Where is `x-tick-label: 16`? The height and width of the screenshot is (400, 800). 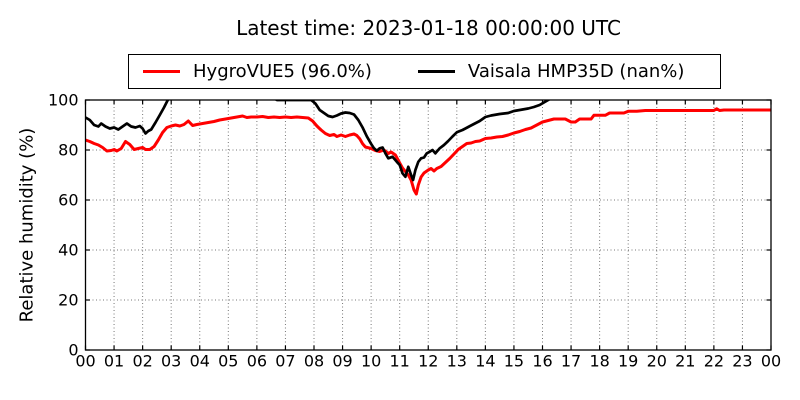
x-tick-label: 16 is located at coordinates (542, 361).